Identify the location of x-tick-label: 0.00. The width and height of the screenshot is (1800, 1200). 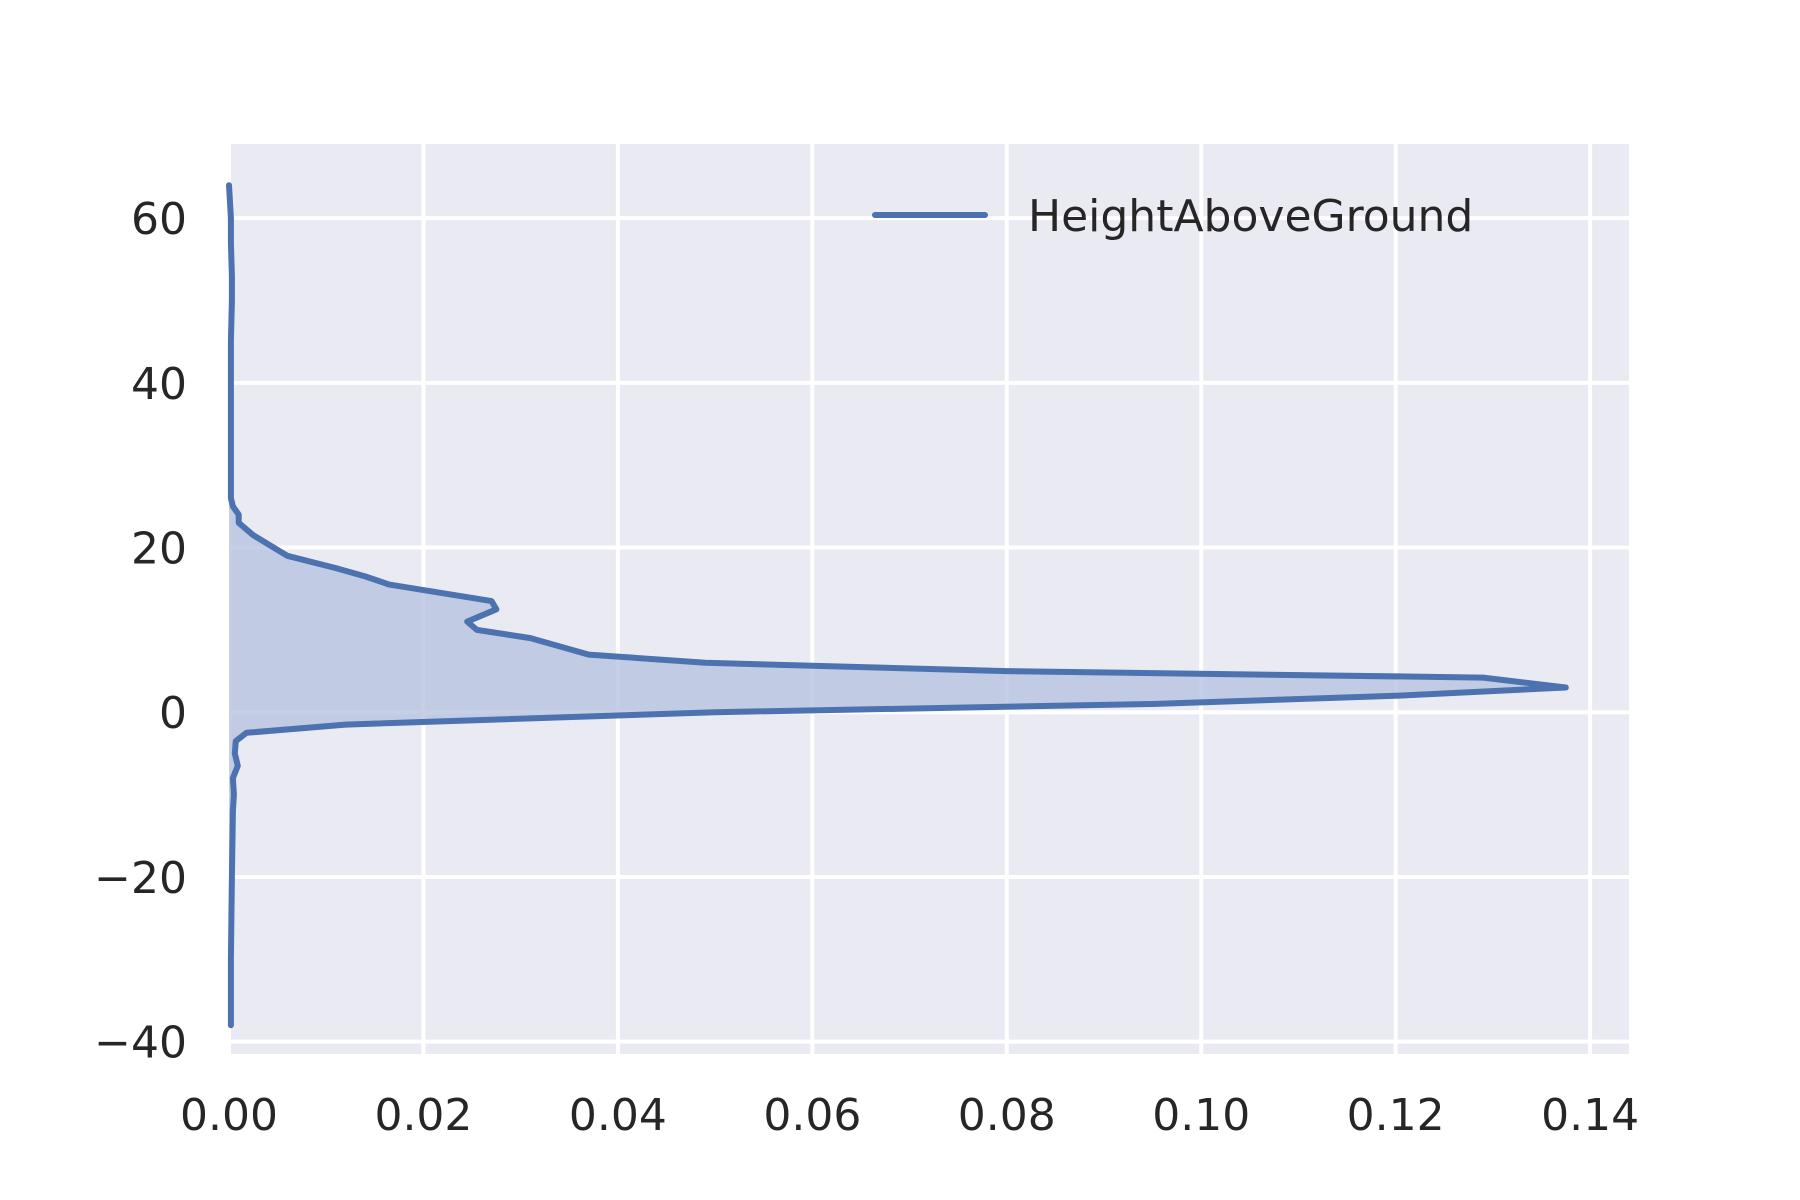
(229, 1115).